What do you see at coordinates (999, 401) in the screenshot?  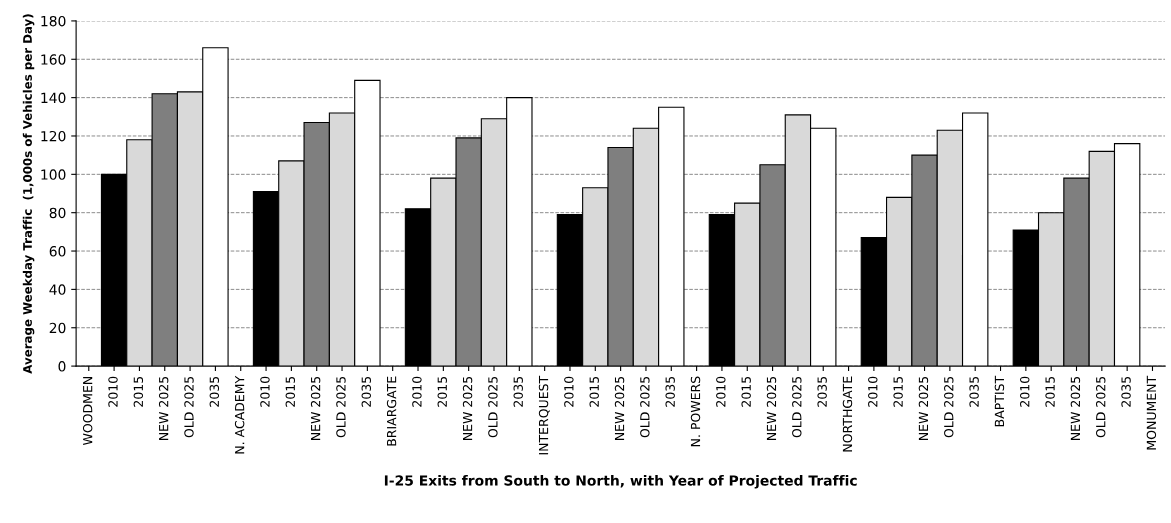 I see `x-tick-label: BAPTIST` at bounding box center [999, 401].